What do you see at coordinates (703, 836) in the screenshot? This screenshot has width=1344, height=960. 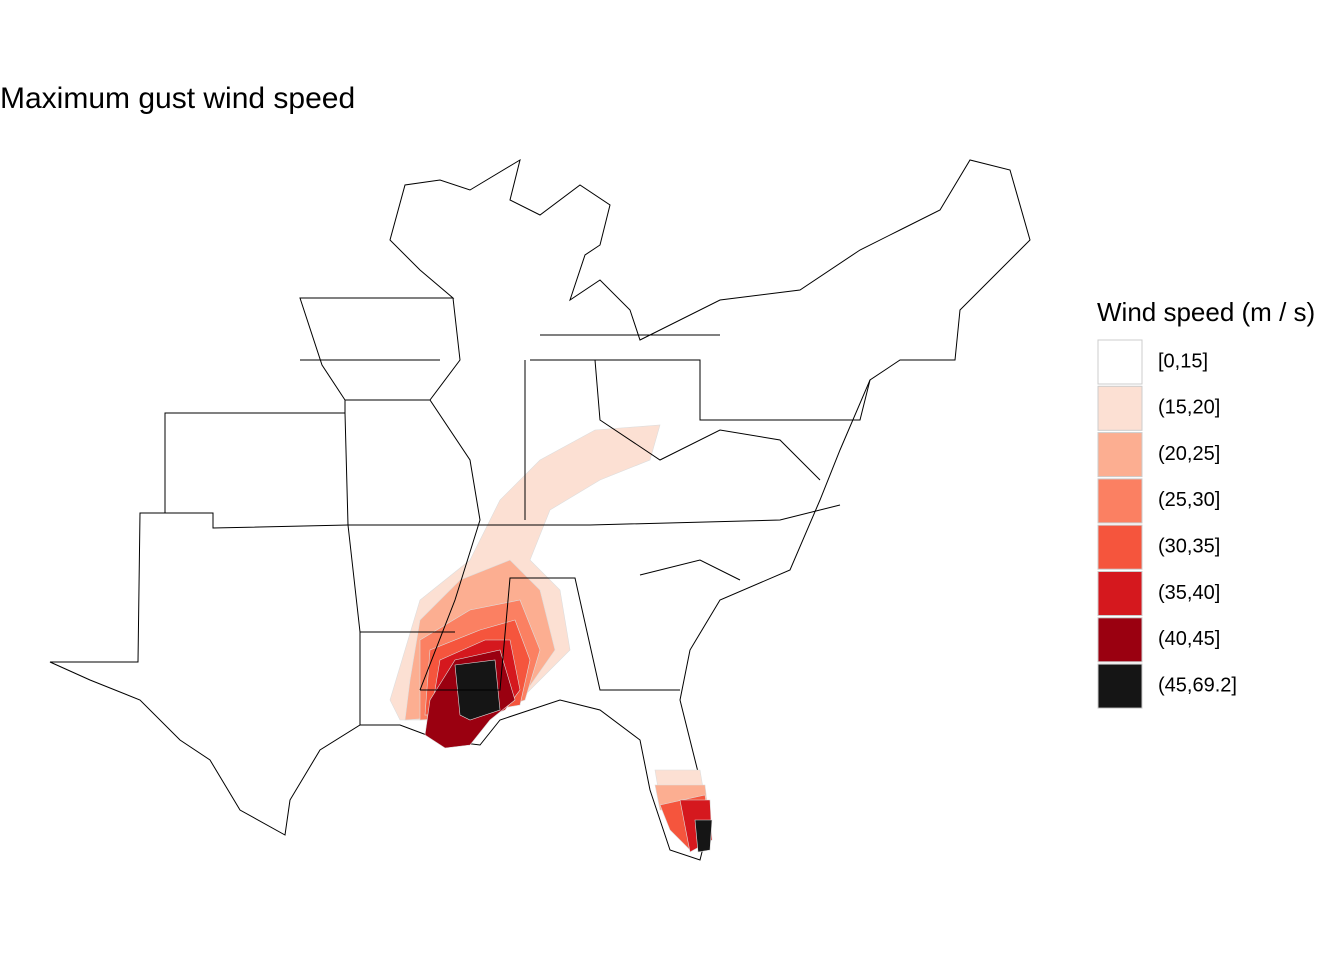 I see `wind-zone` at bounding box center [703, 836].